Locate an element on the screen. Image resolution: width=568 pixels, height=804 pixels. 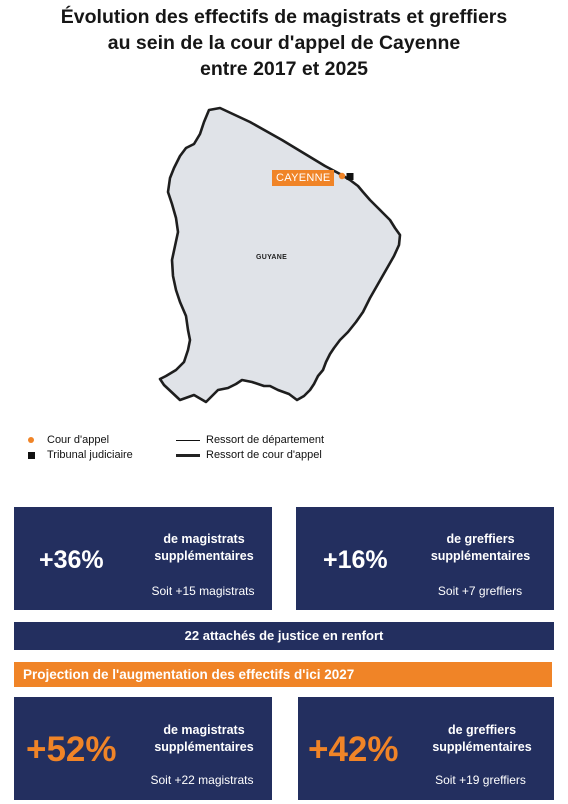
legend-ressort-cour-label: Ressort de cour d'appel is located at coordinates (264, 455).